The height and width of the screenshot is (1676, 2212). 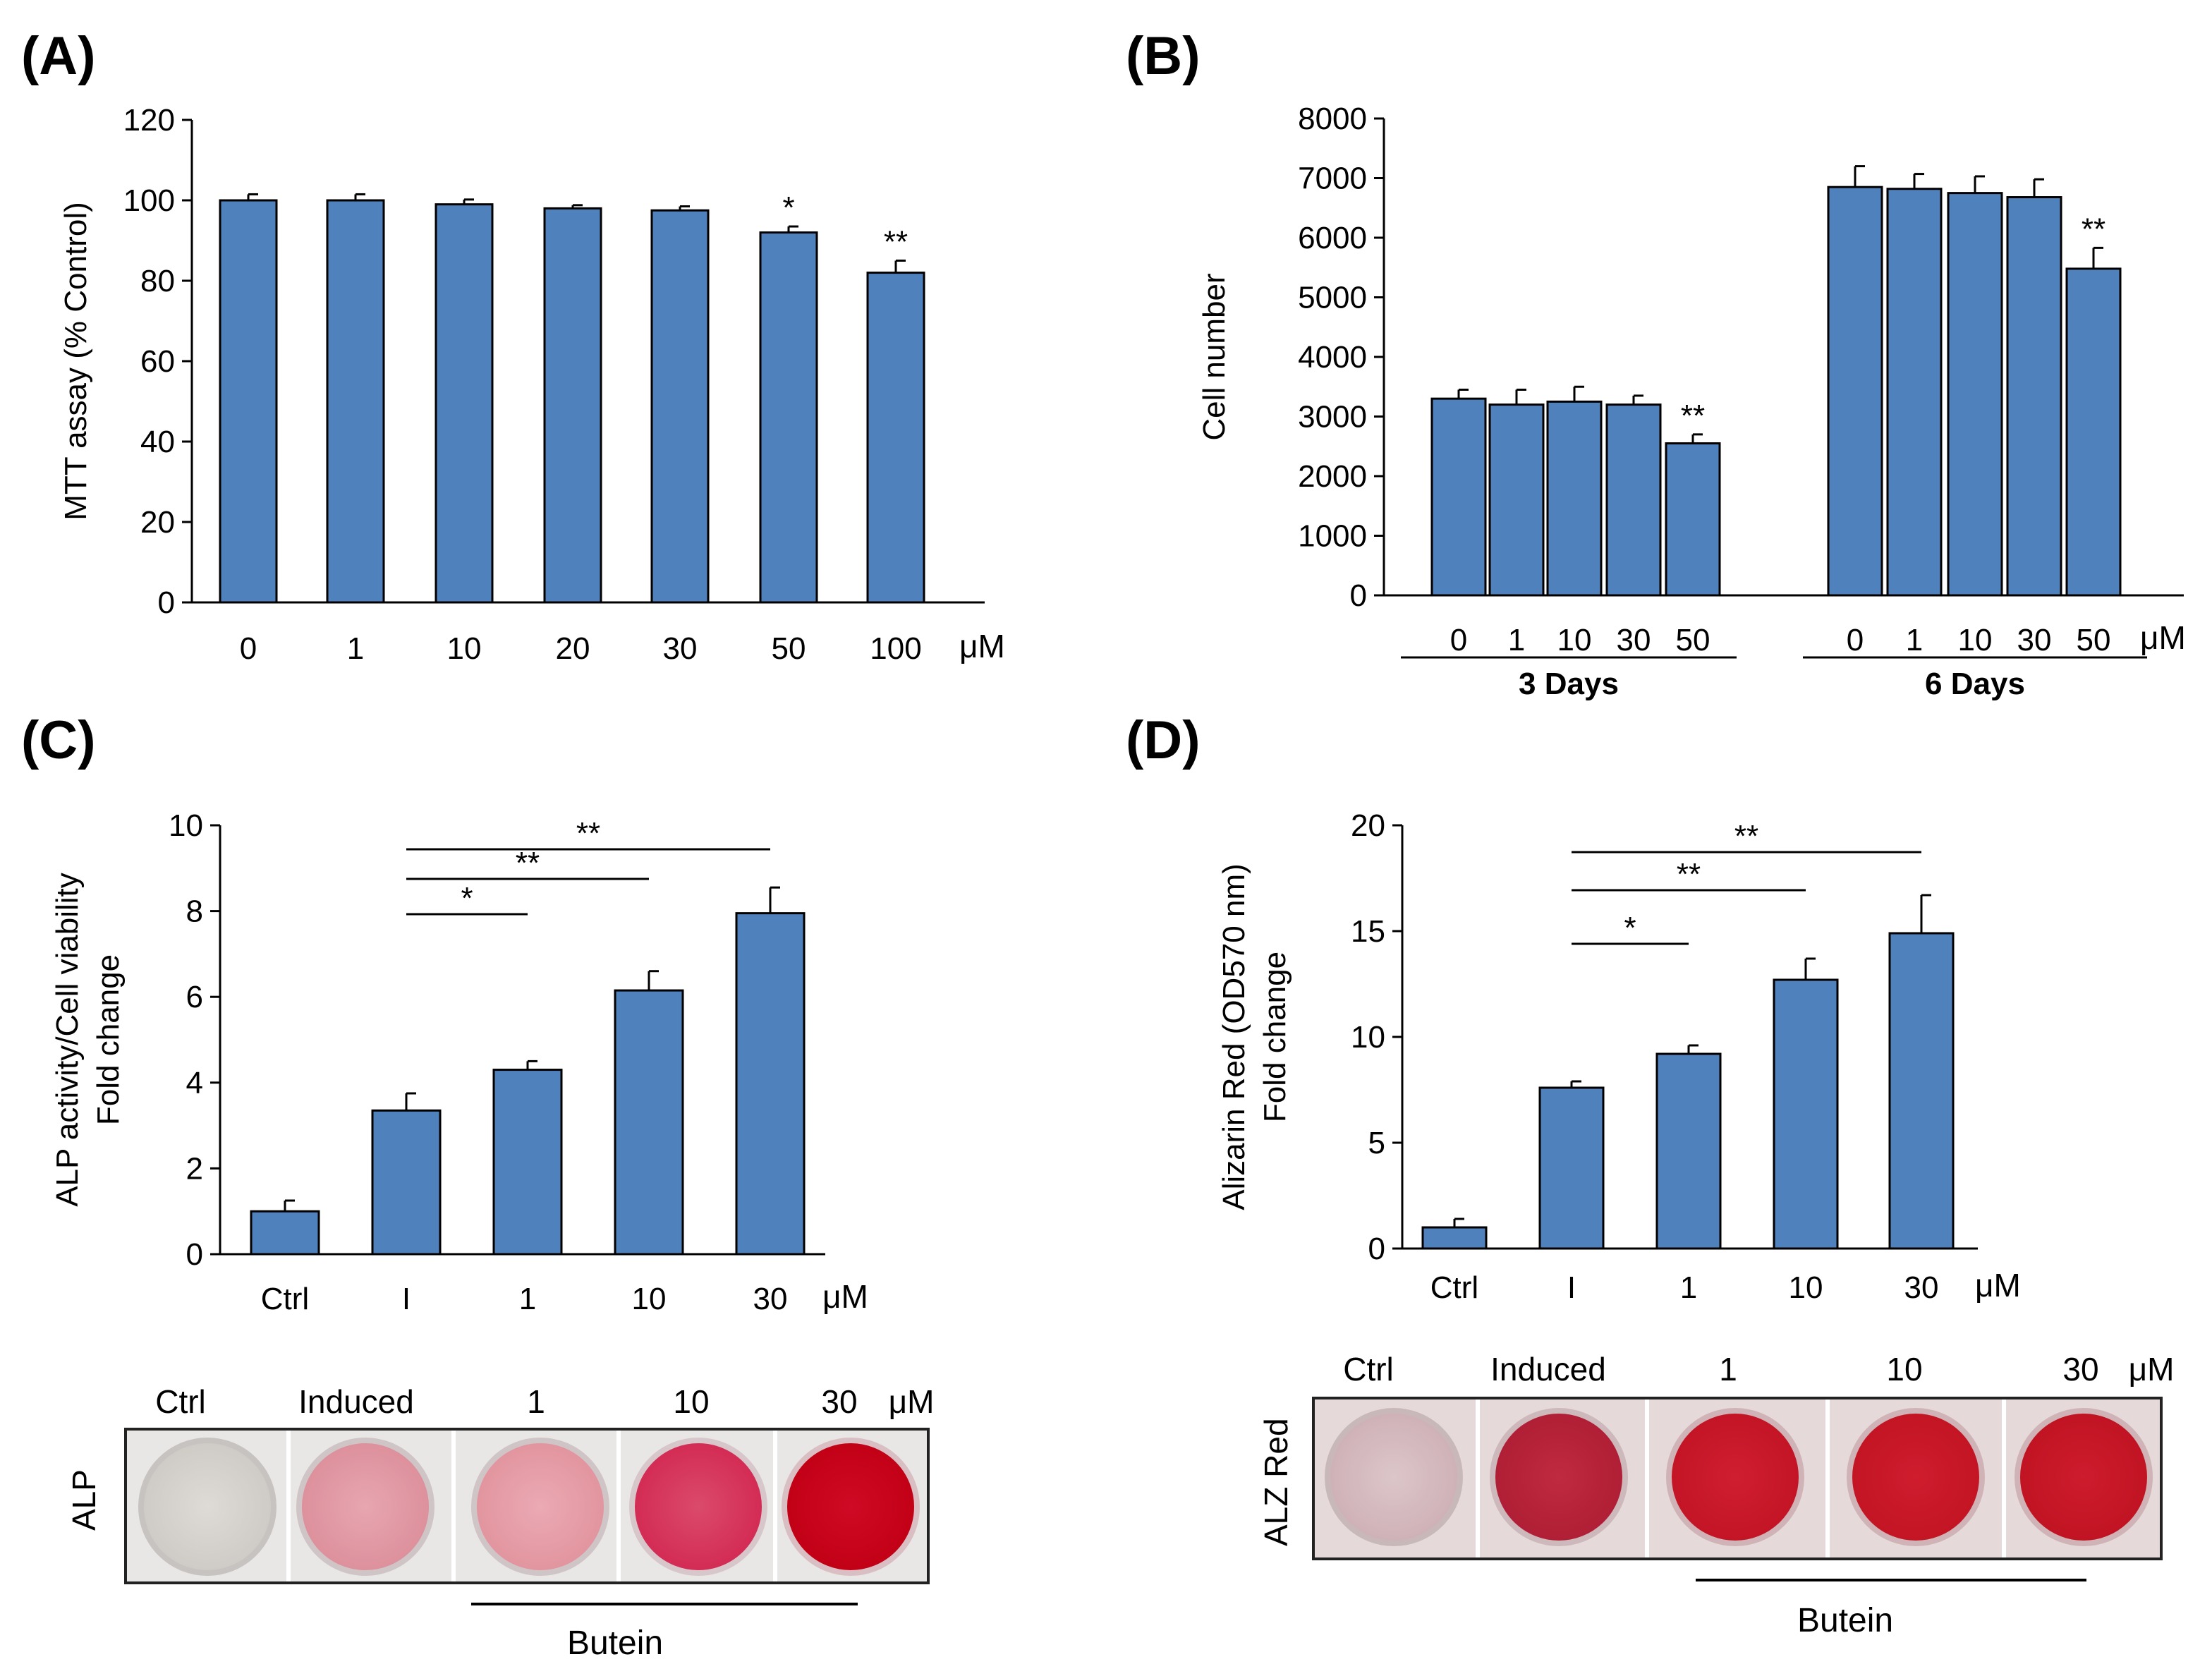 What do you see at coordinates (1846, 1620) in the screenshot?
I see `butein-label-d: Butein` at bounding box center [1846, 1620].